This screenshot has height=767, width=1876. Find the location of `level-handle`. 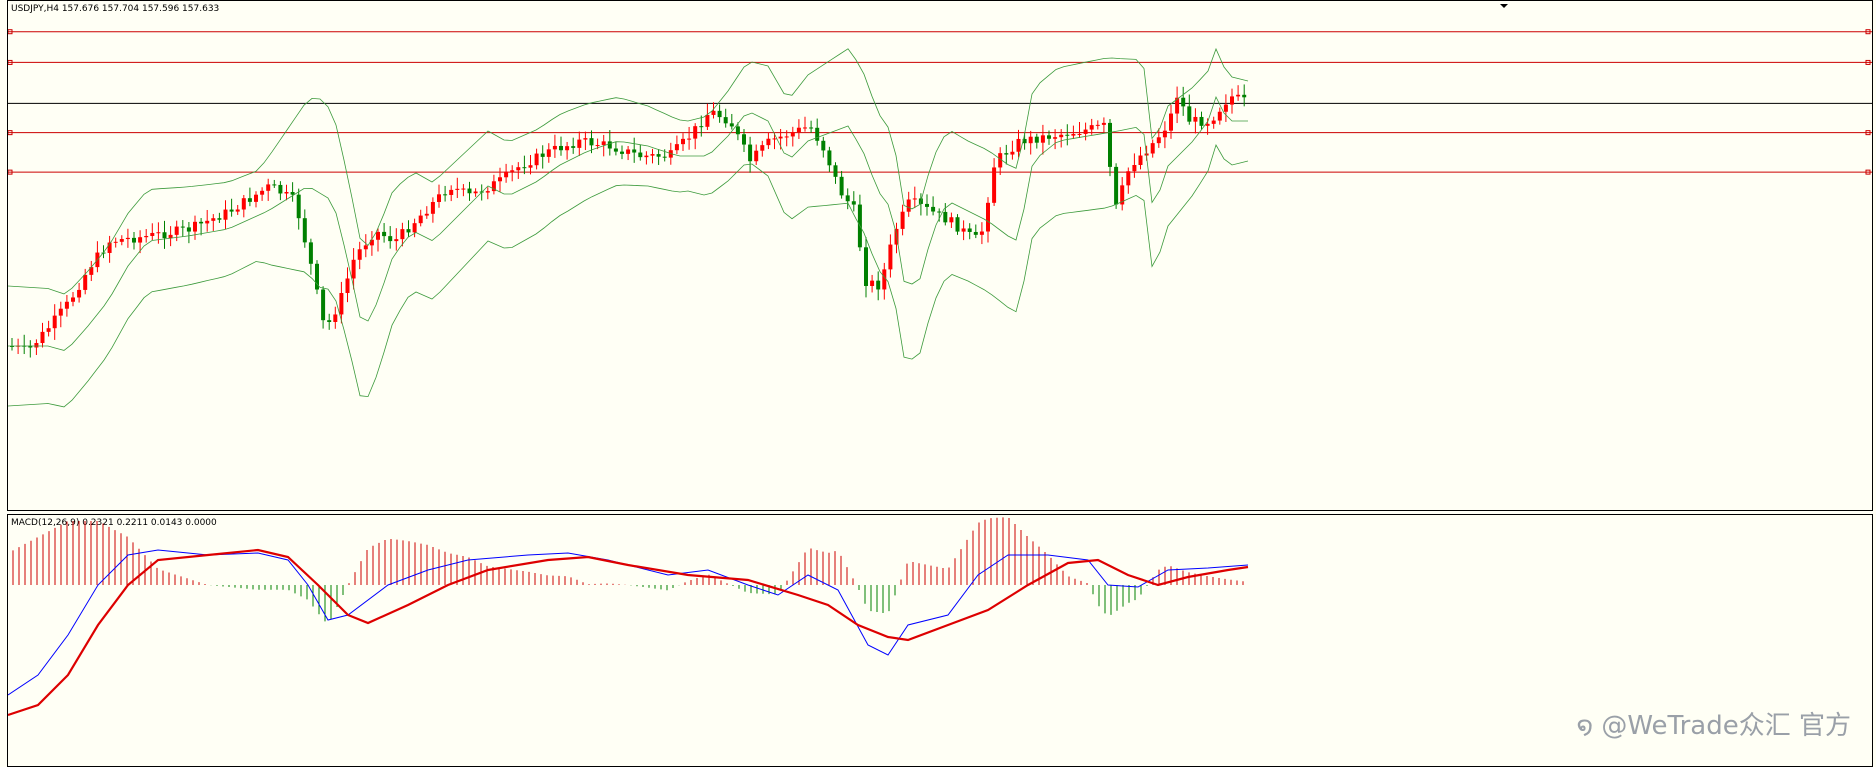

level-handle is located at coordinates (1868, 133).